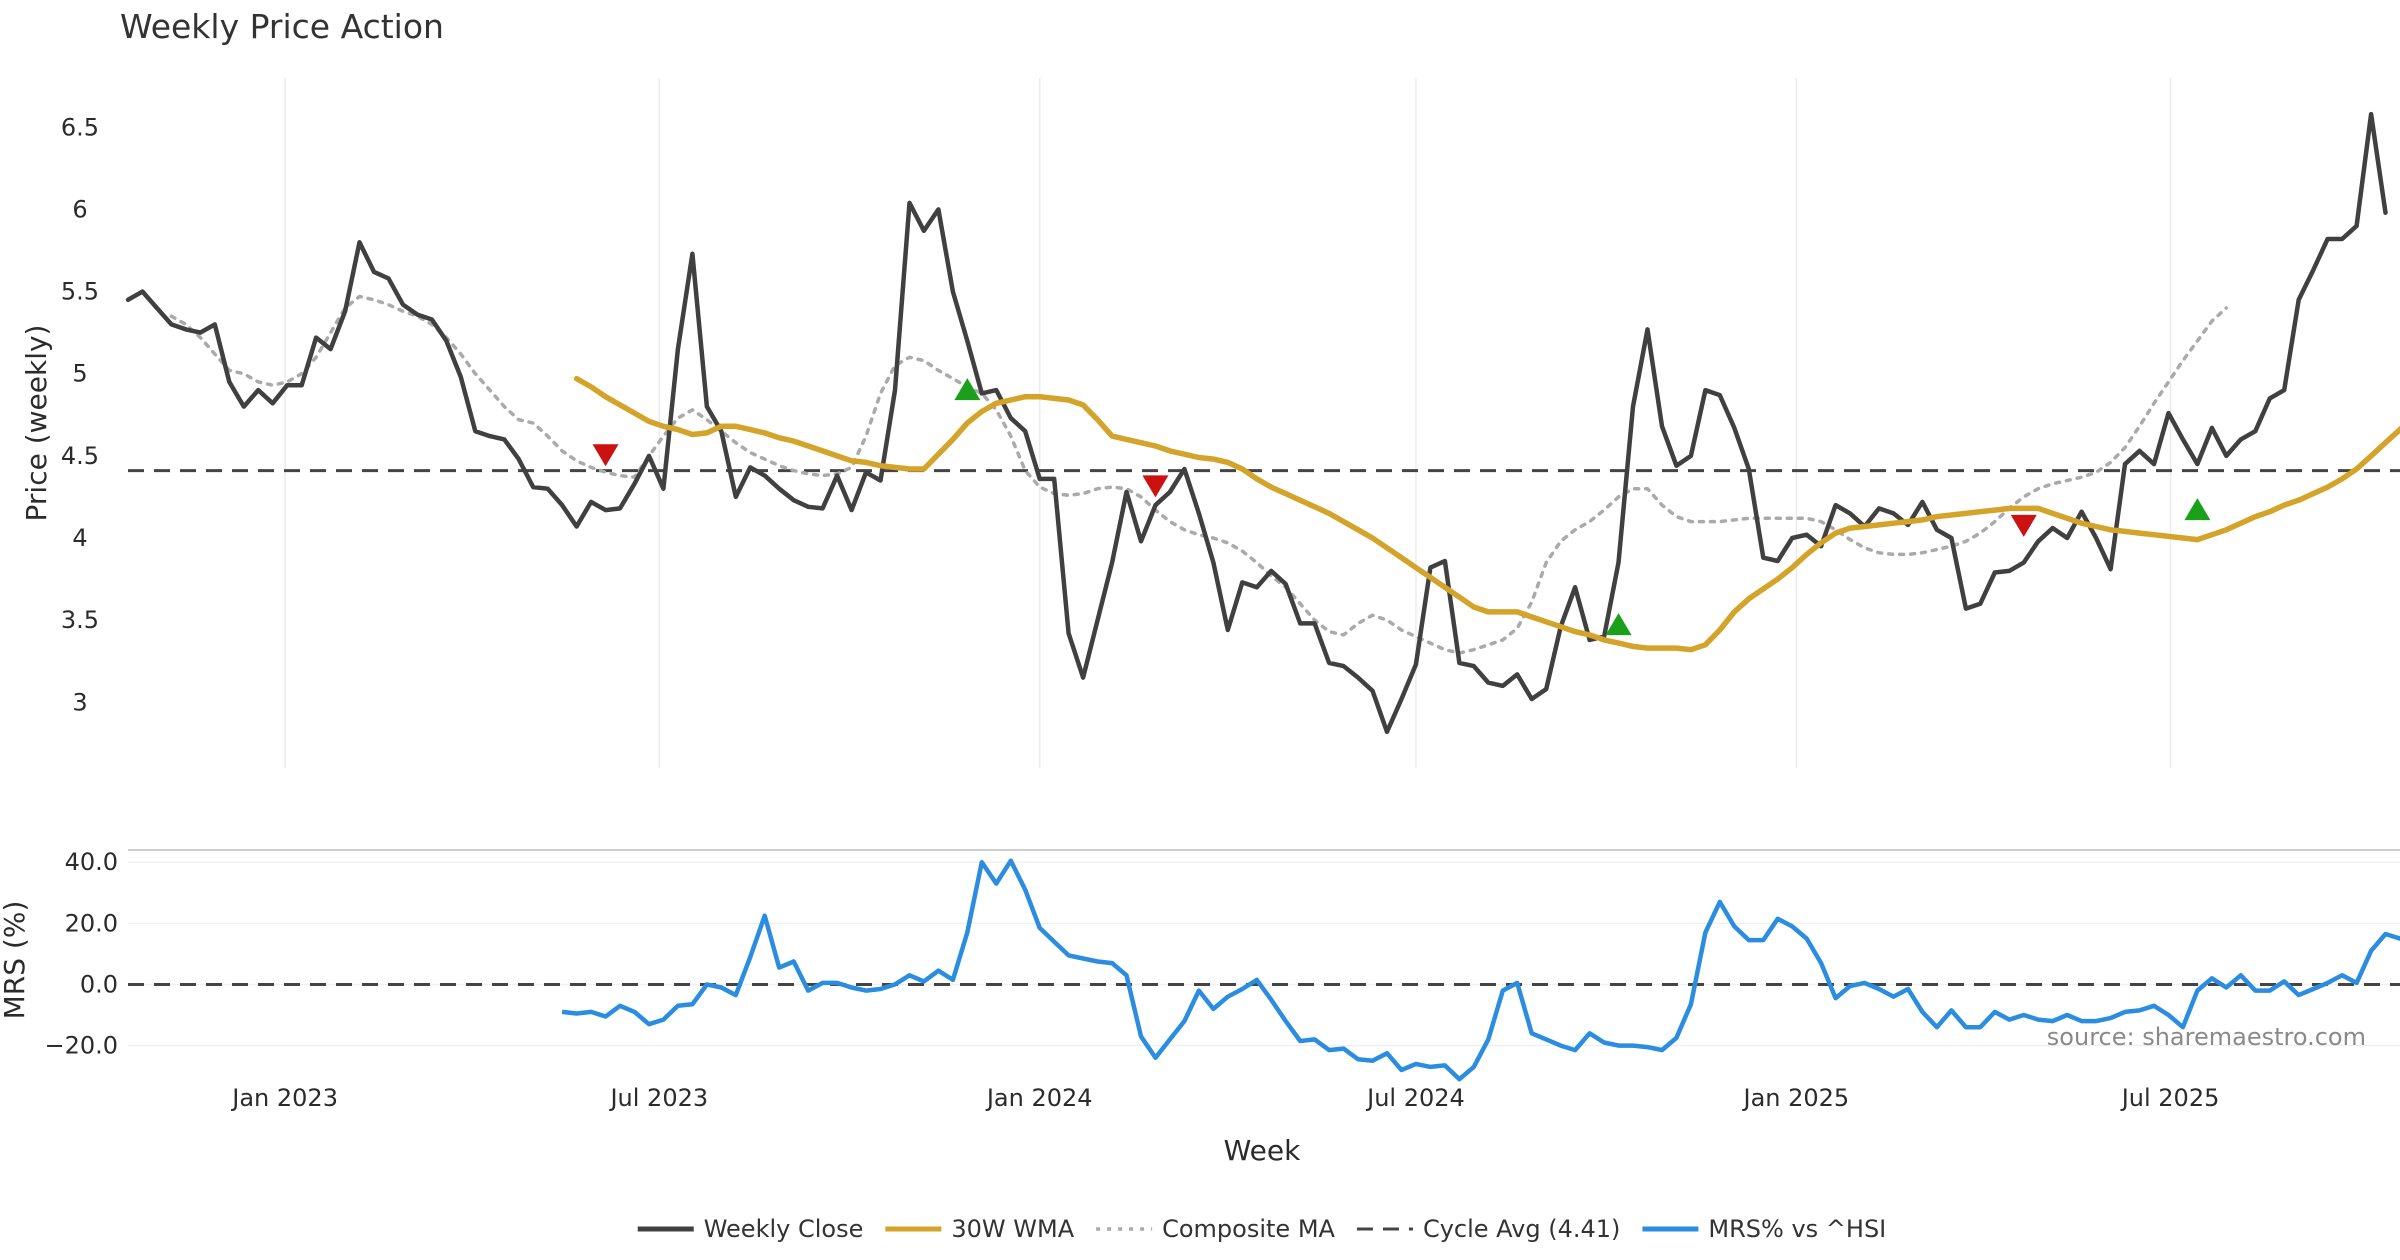 The width and height of the screenshot is (2400, 1260). I want to click on legend-label: MRS% vs ^HSI, so click(1797, 1229).